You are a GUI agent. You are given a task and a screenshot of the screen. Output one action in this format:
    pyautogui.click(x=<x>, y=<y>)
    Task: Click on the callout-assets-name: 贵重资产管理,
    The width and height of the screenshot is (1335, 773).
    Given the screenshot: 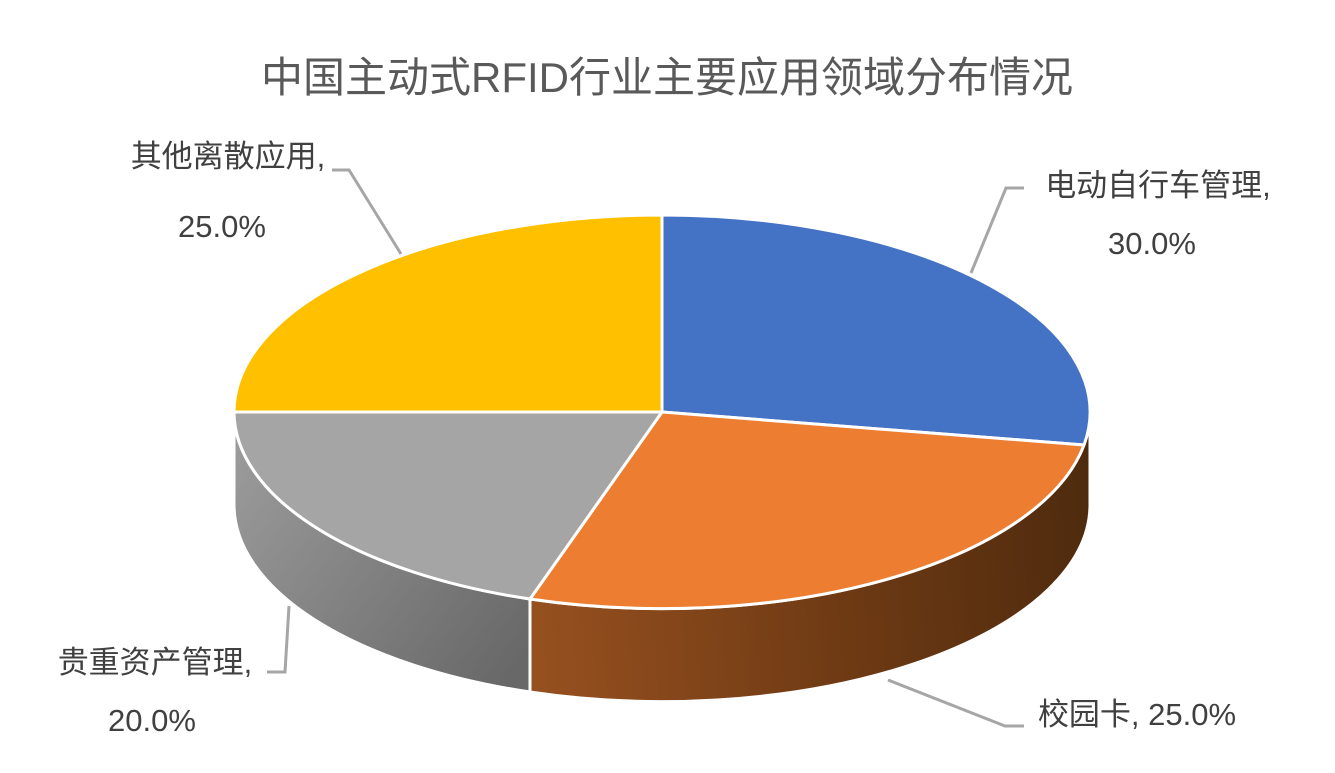 What is the action you would take?
    pyautogui.click(x=155, y=662)
    